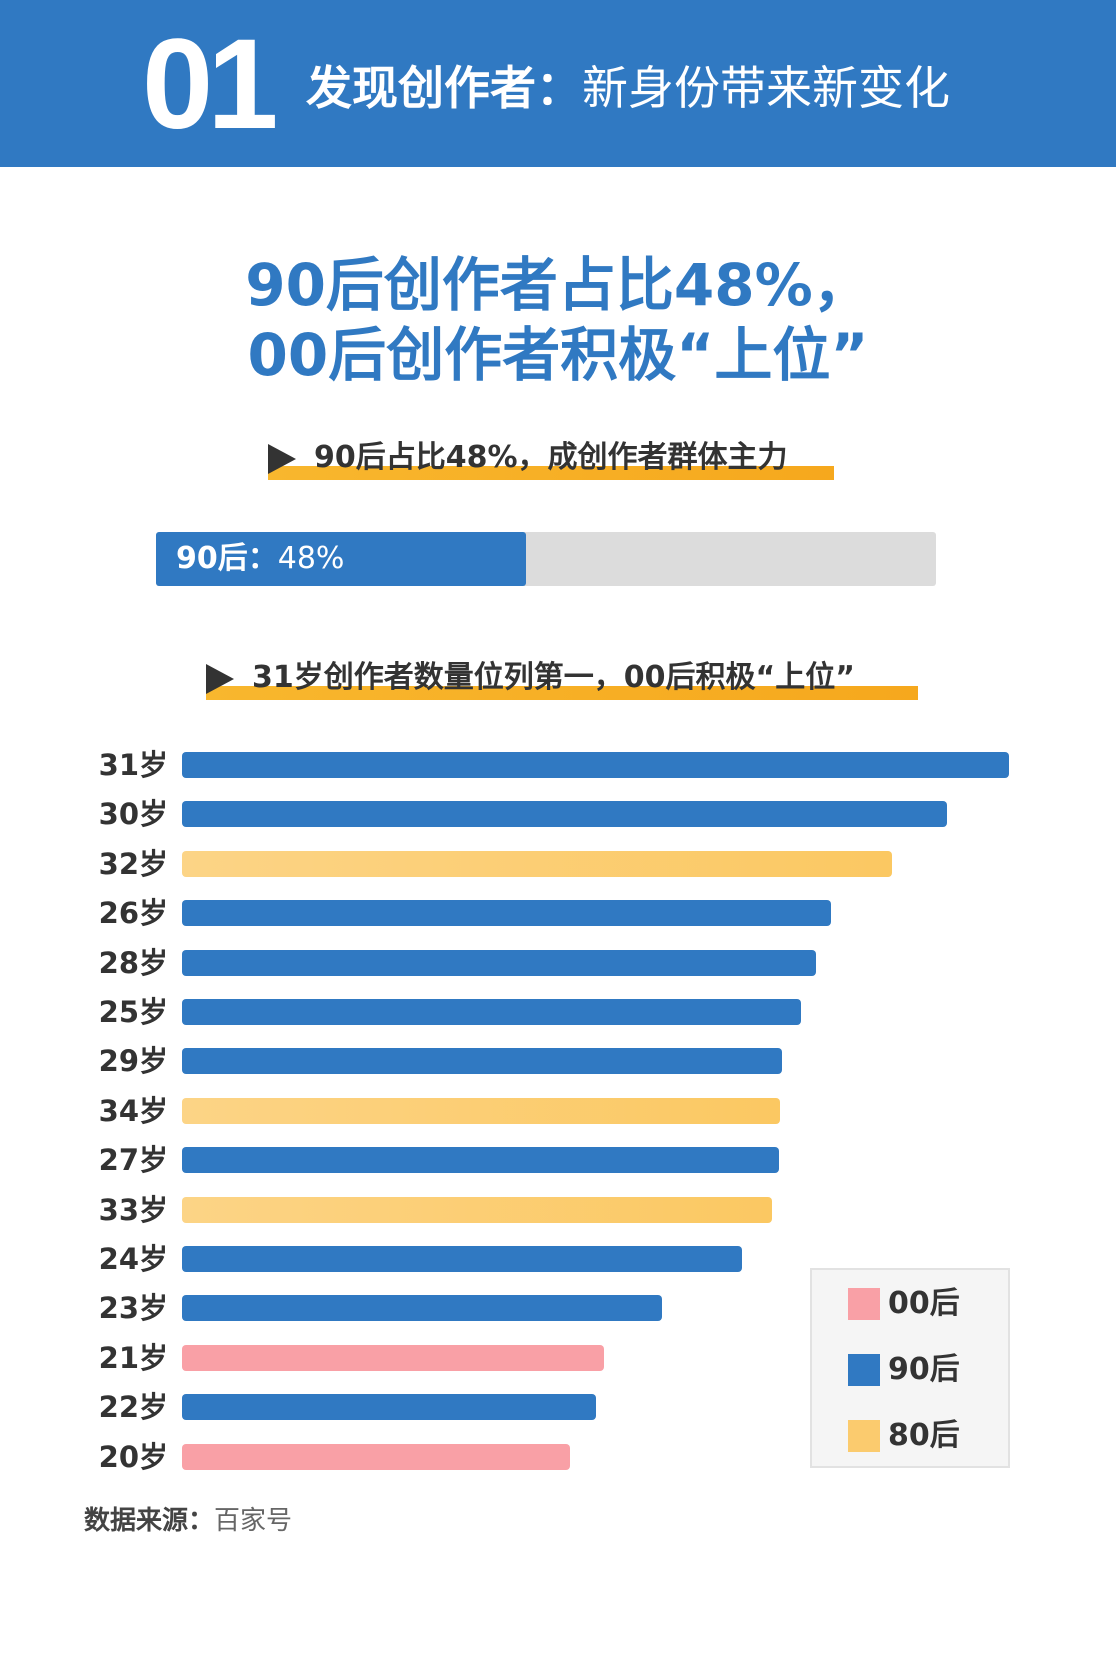 Image resolution: width=1116 pixels, height=1657 pixels. Describe the element at coordinates (133, 863) in the screenshot. I see `bar-category-label: 32岁` at that location.